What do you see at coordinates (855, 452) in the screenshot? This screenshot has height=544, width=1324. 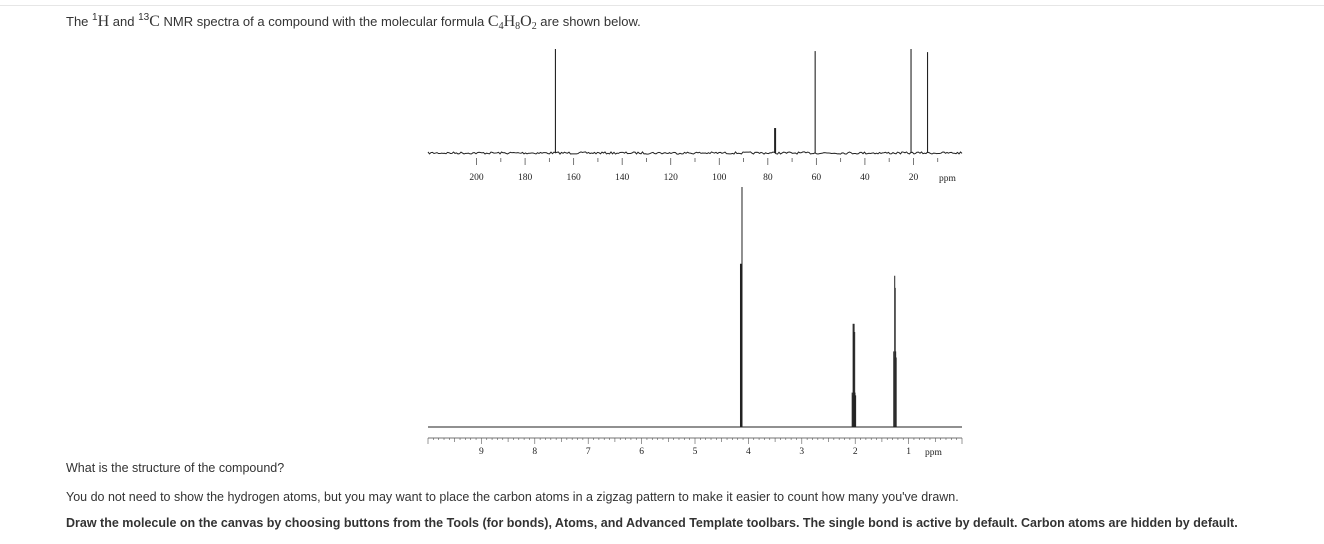 I see `h1-tick-label: 2` at bounding box center [855, 452].